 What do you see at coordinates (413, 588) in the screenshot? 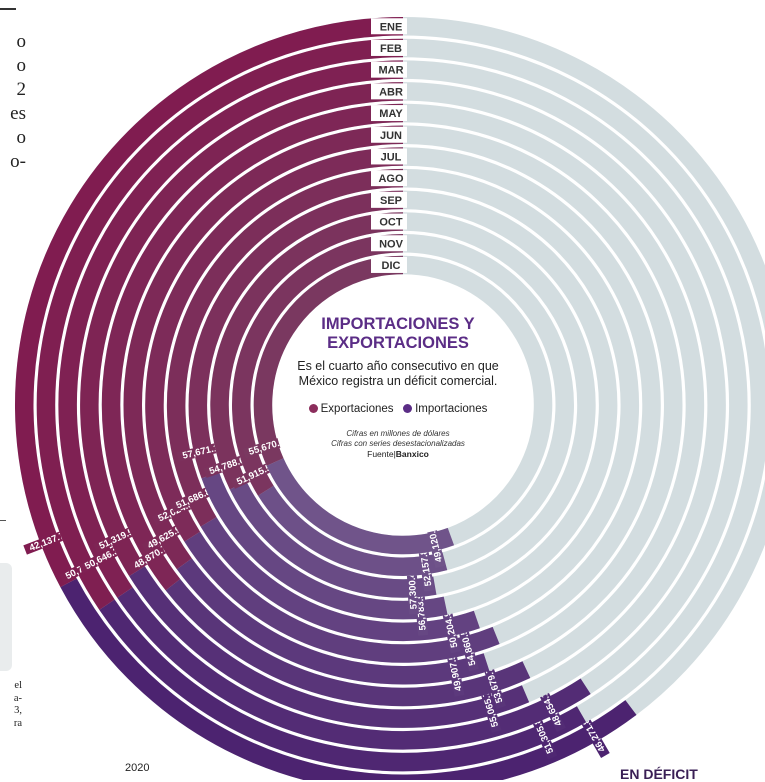
I see `value-importaciones-text: 57,300.40` at bounding box center [413, 588].